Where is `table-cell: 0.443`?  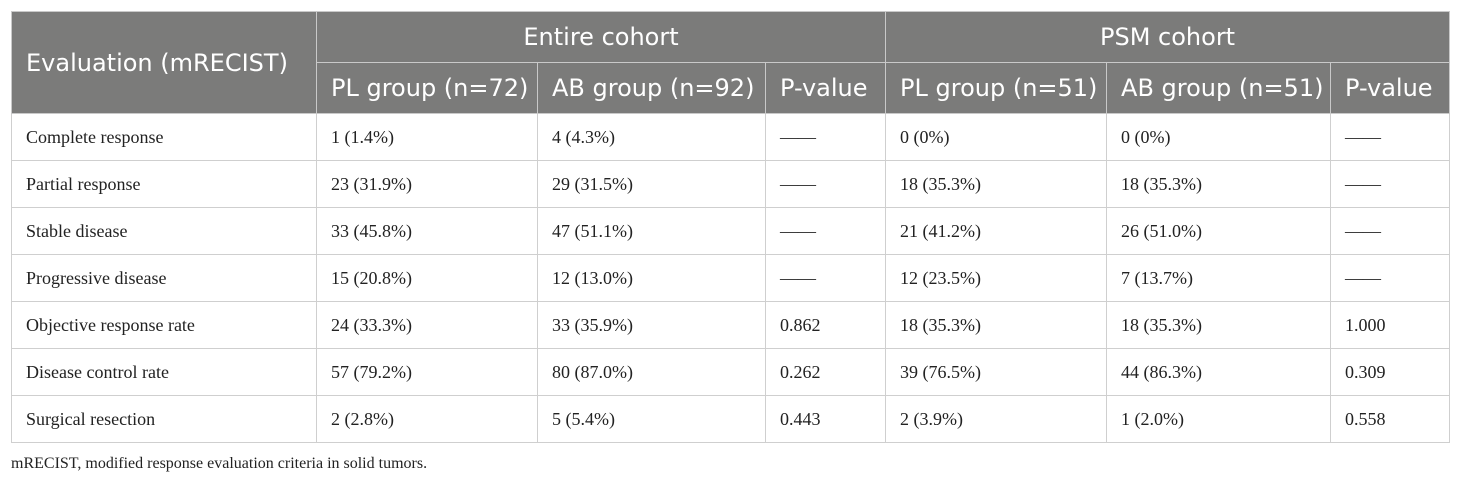
table-cell: 0.443 is located at coordinates (825, 419).